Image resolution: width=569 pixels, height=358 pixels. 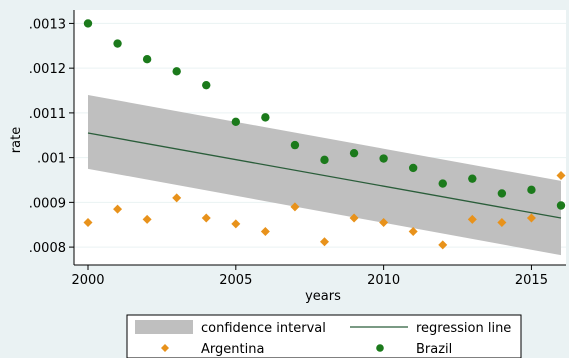 What do you see at coordinates (47, 69) in the screenshot?
I see `y-tick-label-4: .0012` at bounding box center [47, 69].